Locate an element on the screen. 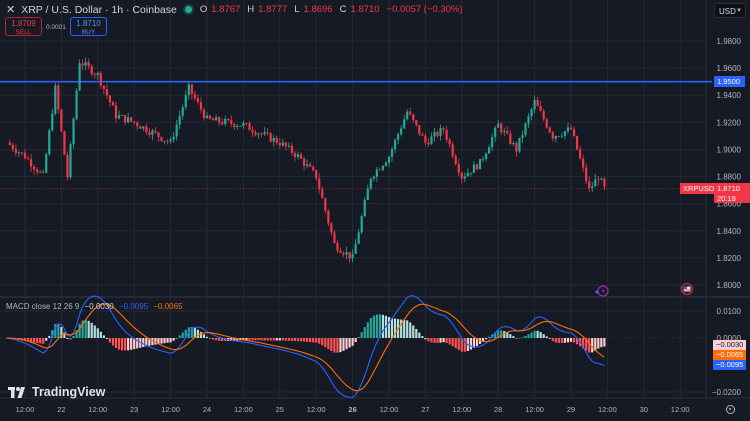  sell-label: SELL is located at coordinates (23, 32).